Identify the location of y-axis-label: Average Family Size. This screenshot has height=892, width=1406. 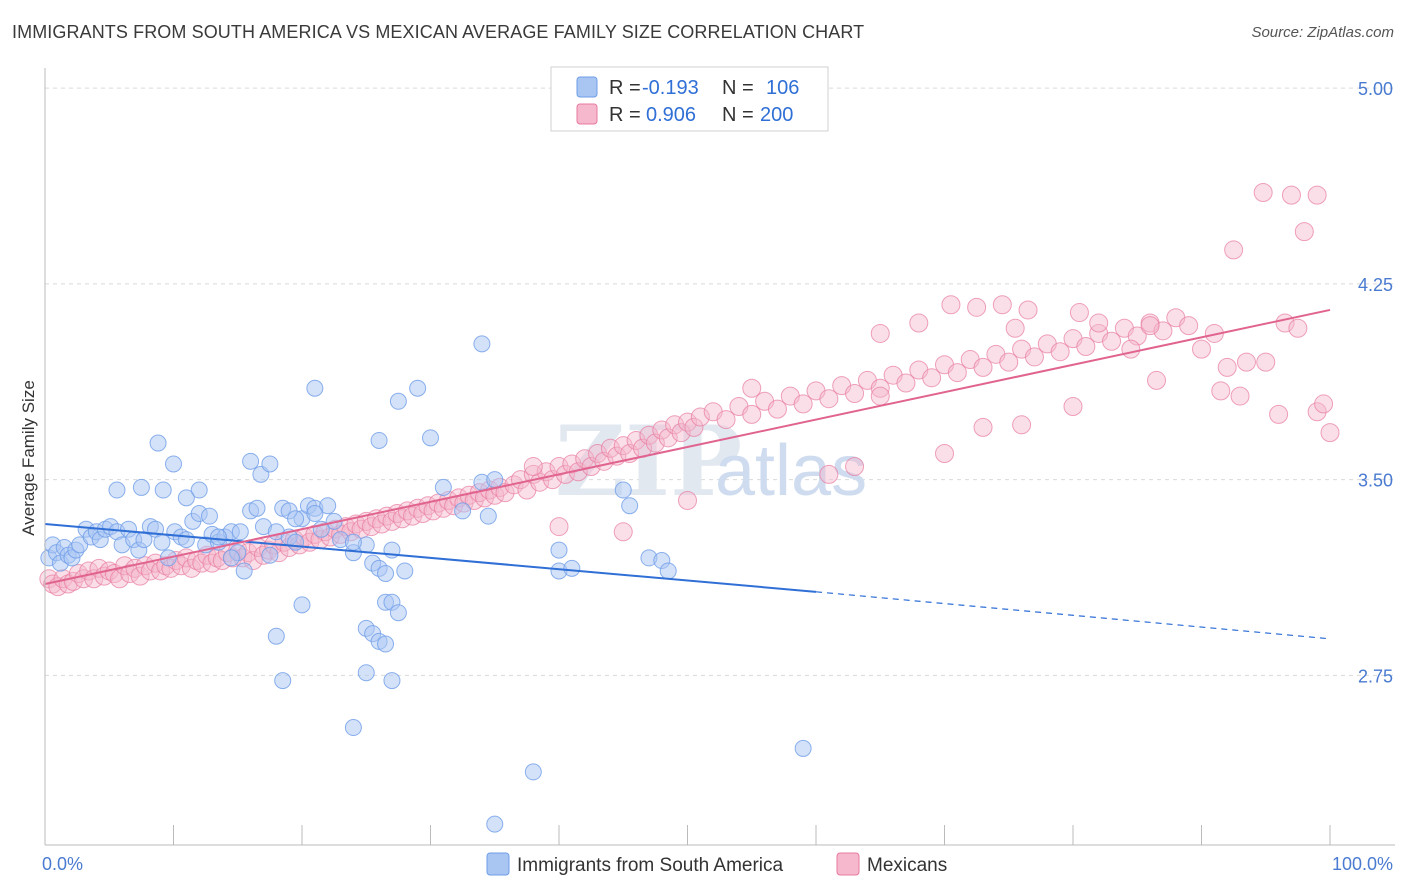
(28, 458).